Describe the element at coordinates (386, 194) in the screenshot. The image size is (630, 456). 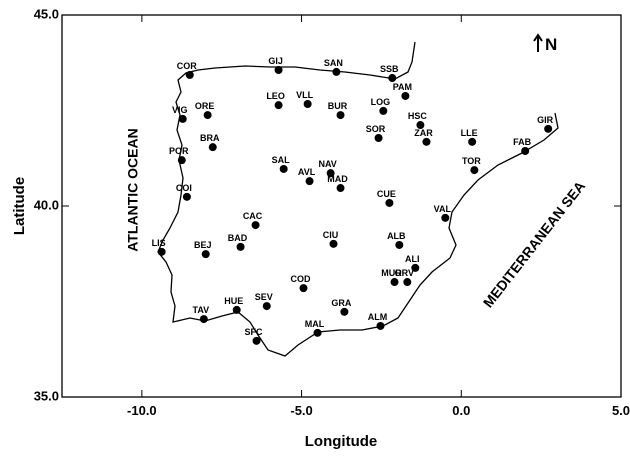
I see `station-label: CUE` at that location.